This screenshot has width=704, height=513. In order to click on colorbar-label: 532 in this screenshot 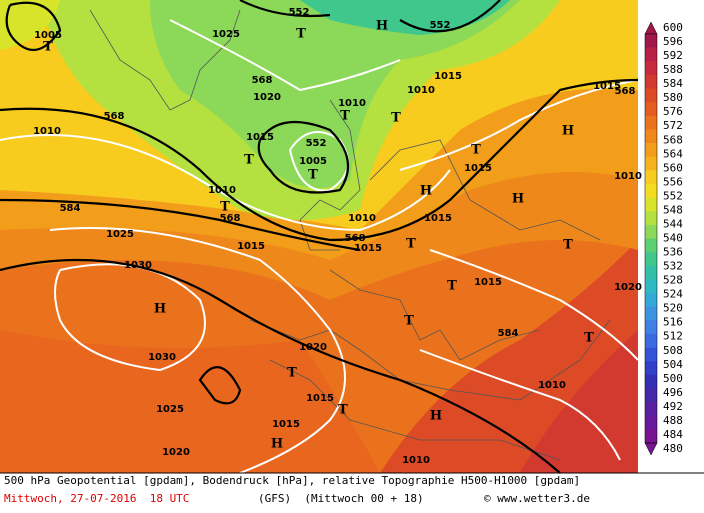, I will do `click(673, 266)`.